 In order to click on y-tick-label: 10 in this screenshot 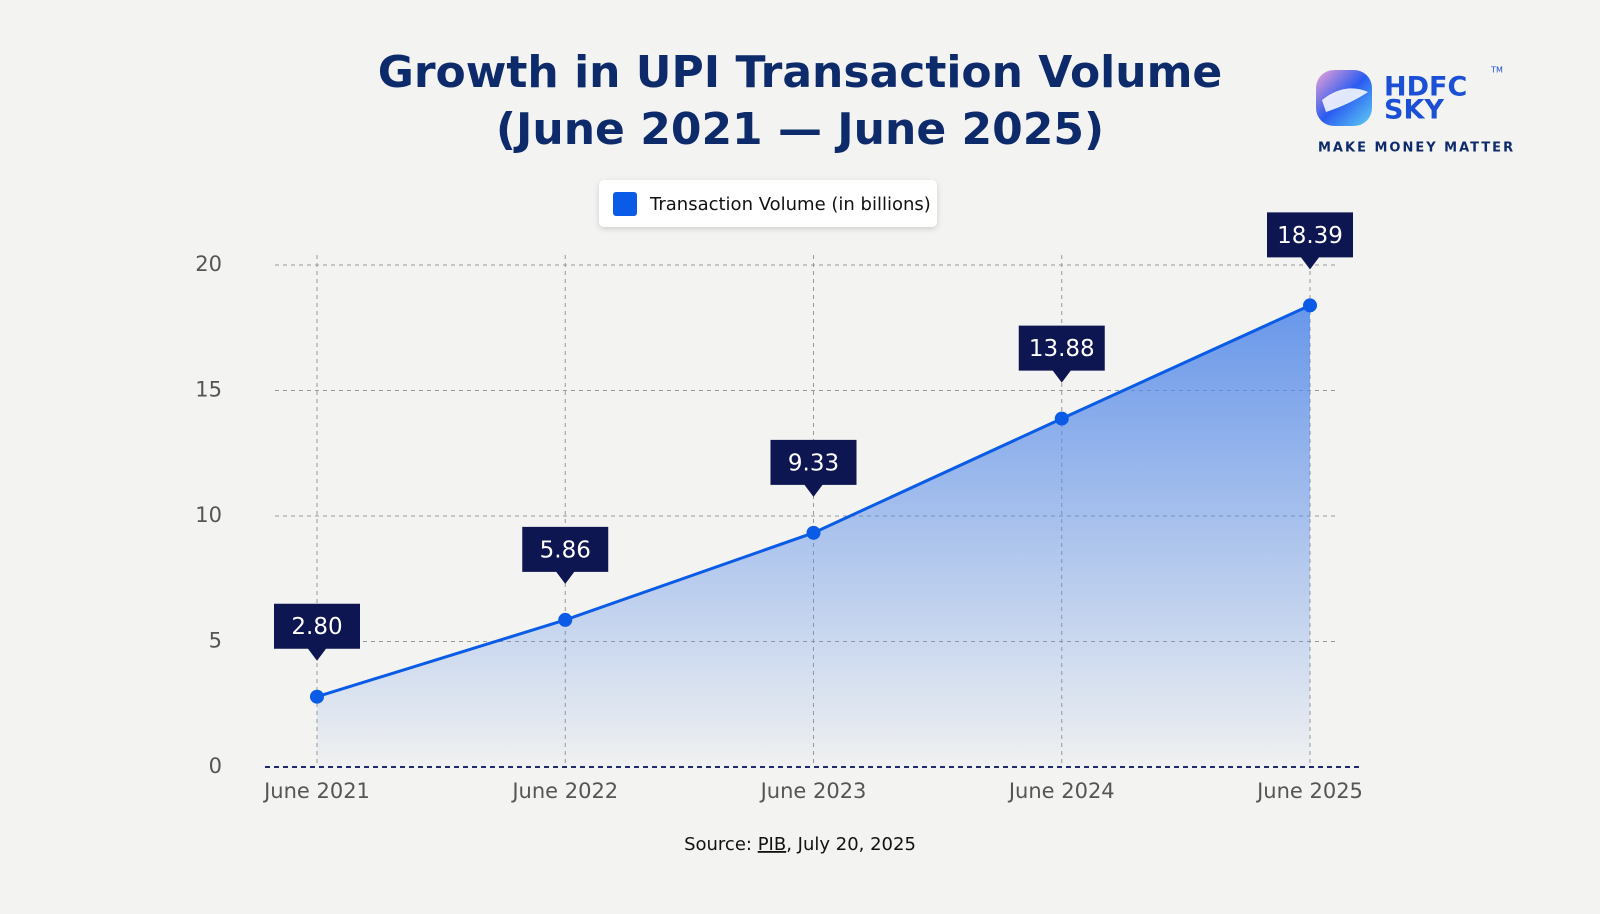, I will do `click(208, 515)`.